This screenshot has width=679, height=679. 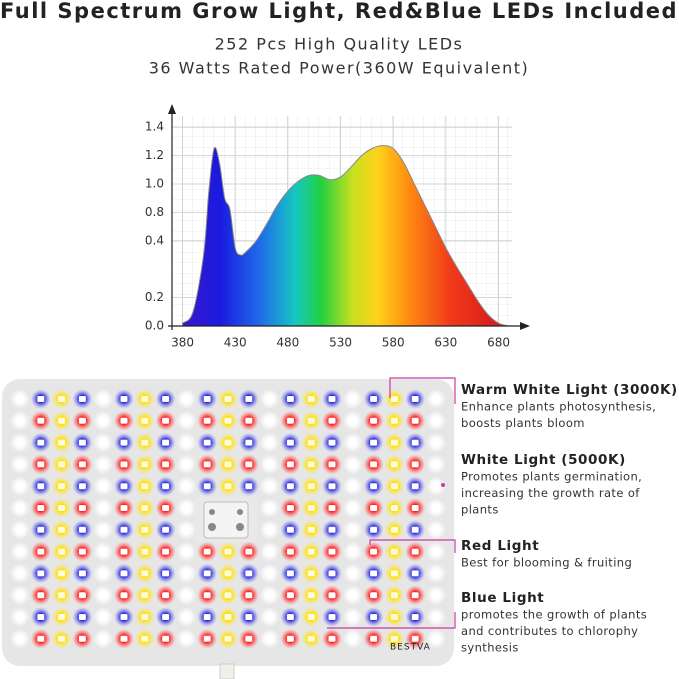 I want to click on label-title: Blue Light, so click(x=502, y=598).